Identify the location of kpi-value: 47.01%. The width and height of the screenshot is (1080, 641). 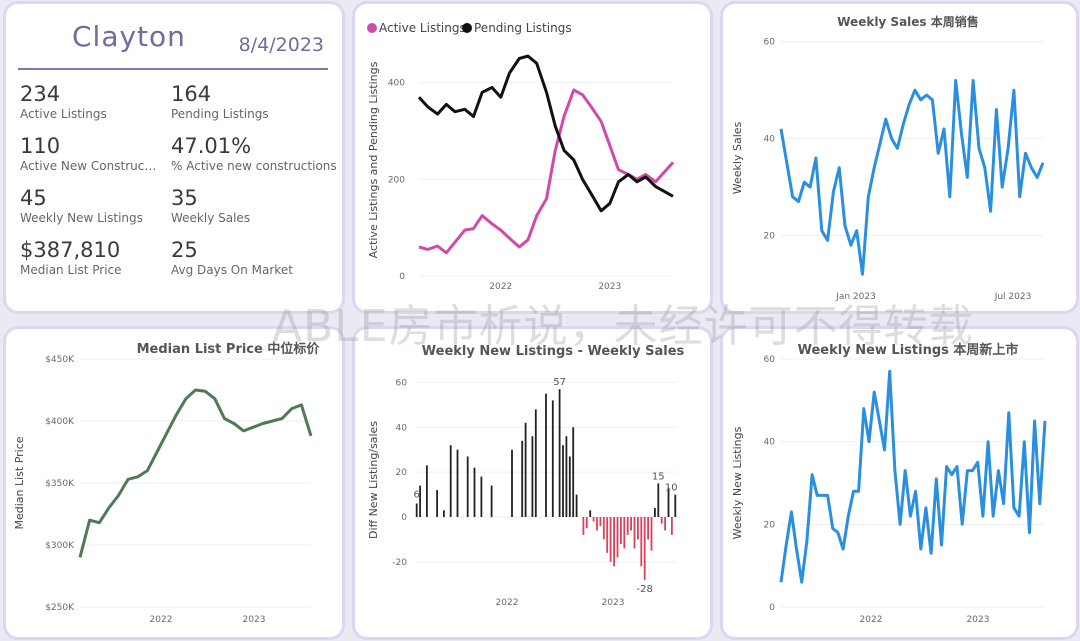
(211, 146).